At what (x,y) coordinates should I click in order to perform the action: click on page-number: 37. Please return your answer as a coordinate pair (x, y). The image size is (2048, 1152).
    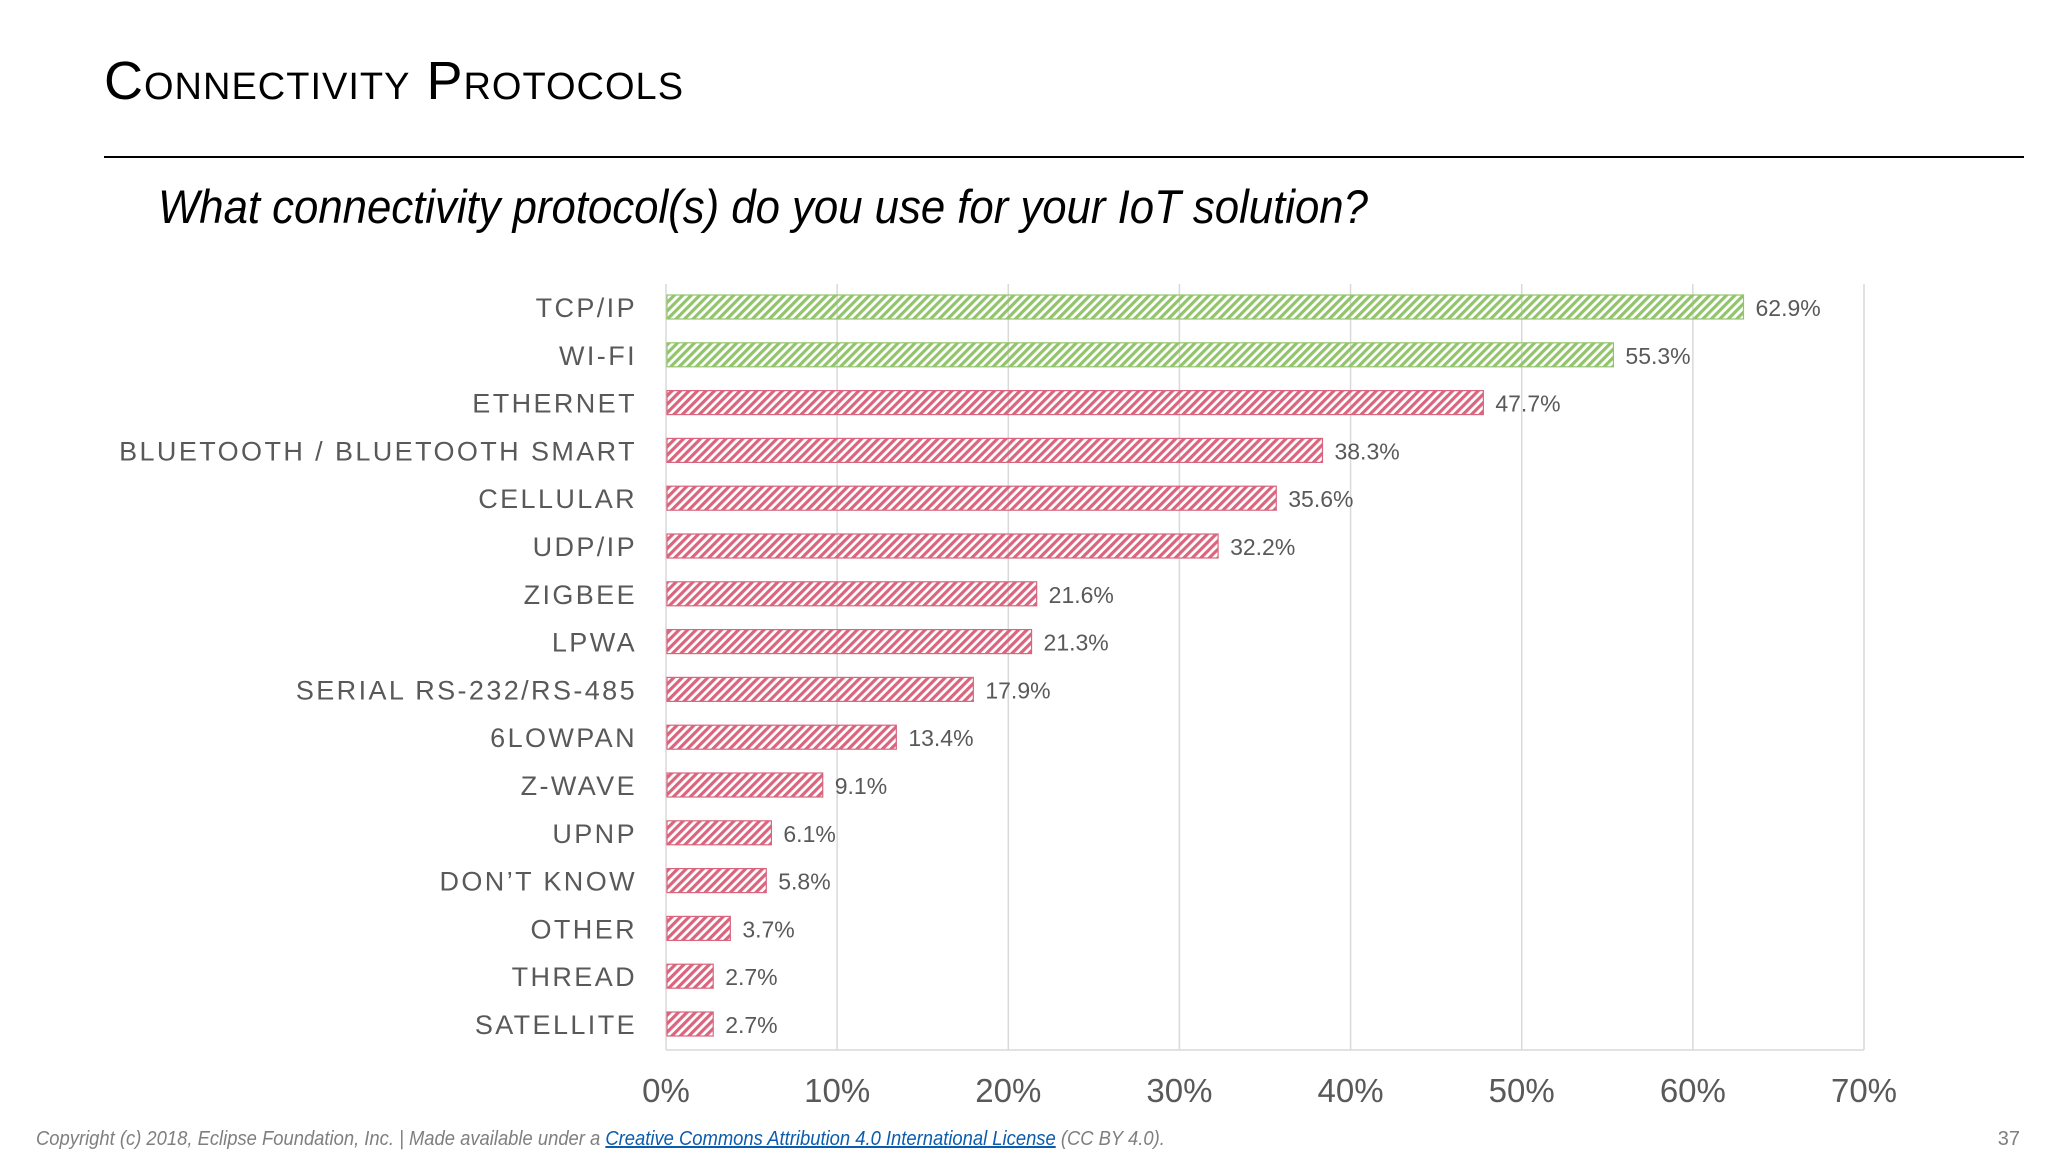
    Looking at the image, I should click on (2008, 1139).